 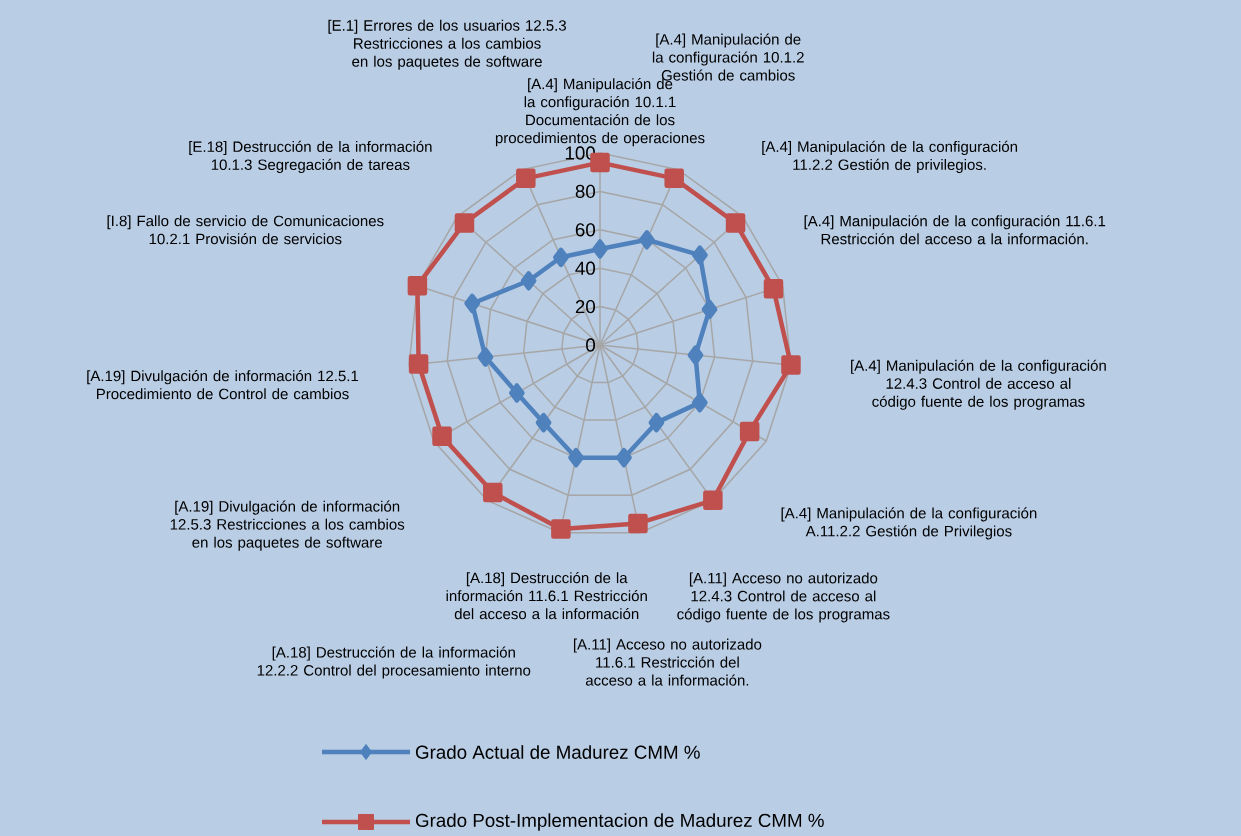 I want to click on spoke-label: [A.4] Manipulación de la configuración 12.4.3 Control de acceso al código fuente de los programas, so click(x=978, y=384).